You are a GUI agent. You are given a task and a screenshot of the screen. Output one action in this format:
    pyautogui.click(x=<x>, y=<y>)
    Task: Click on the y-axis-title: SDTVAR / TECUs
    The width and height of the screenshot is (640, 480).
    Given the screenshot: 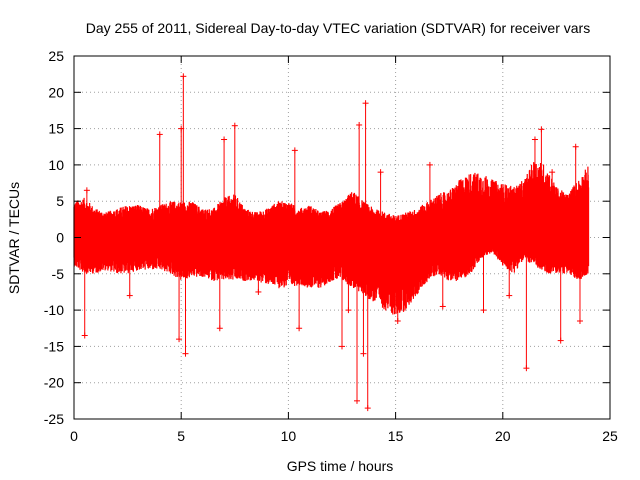 What is the action you would take?
    pyautogui.click(x=14, y=238)
    